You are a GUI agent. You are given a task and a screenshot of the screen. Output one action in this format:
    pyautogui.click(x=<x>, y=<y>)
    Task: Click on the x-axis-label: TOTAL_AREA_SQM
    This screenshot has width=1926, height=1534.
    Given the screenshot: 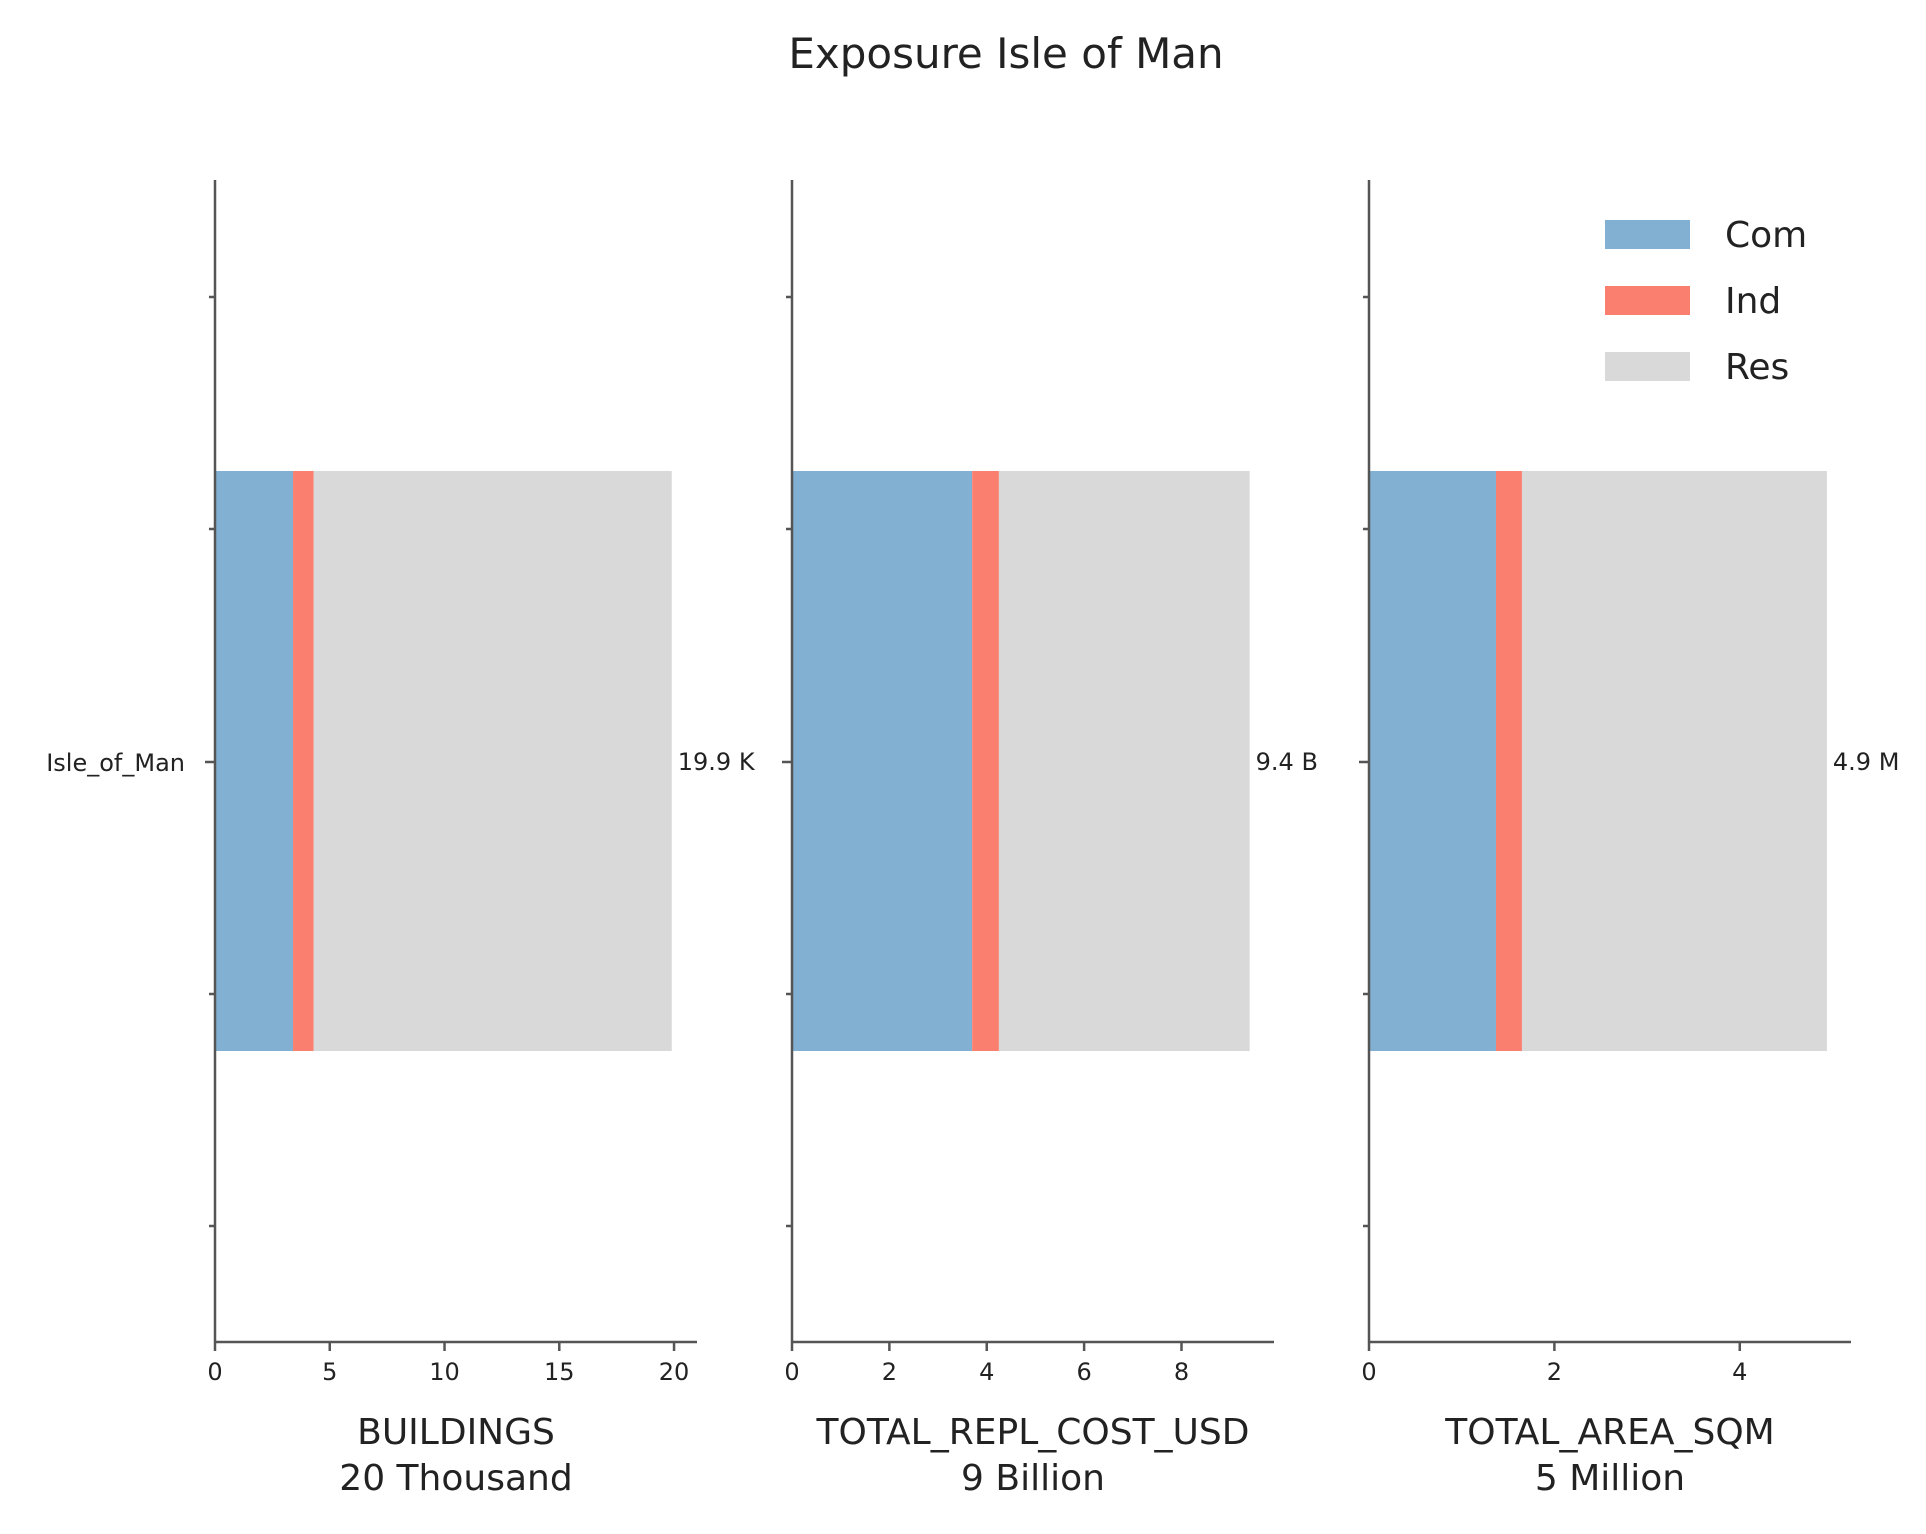 What is the action you would take?
    pyautogui.click(x=1609, y=1432)
    